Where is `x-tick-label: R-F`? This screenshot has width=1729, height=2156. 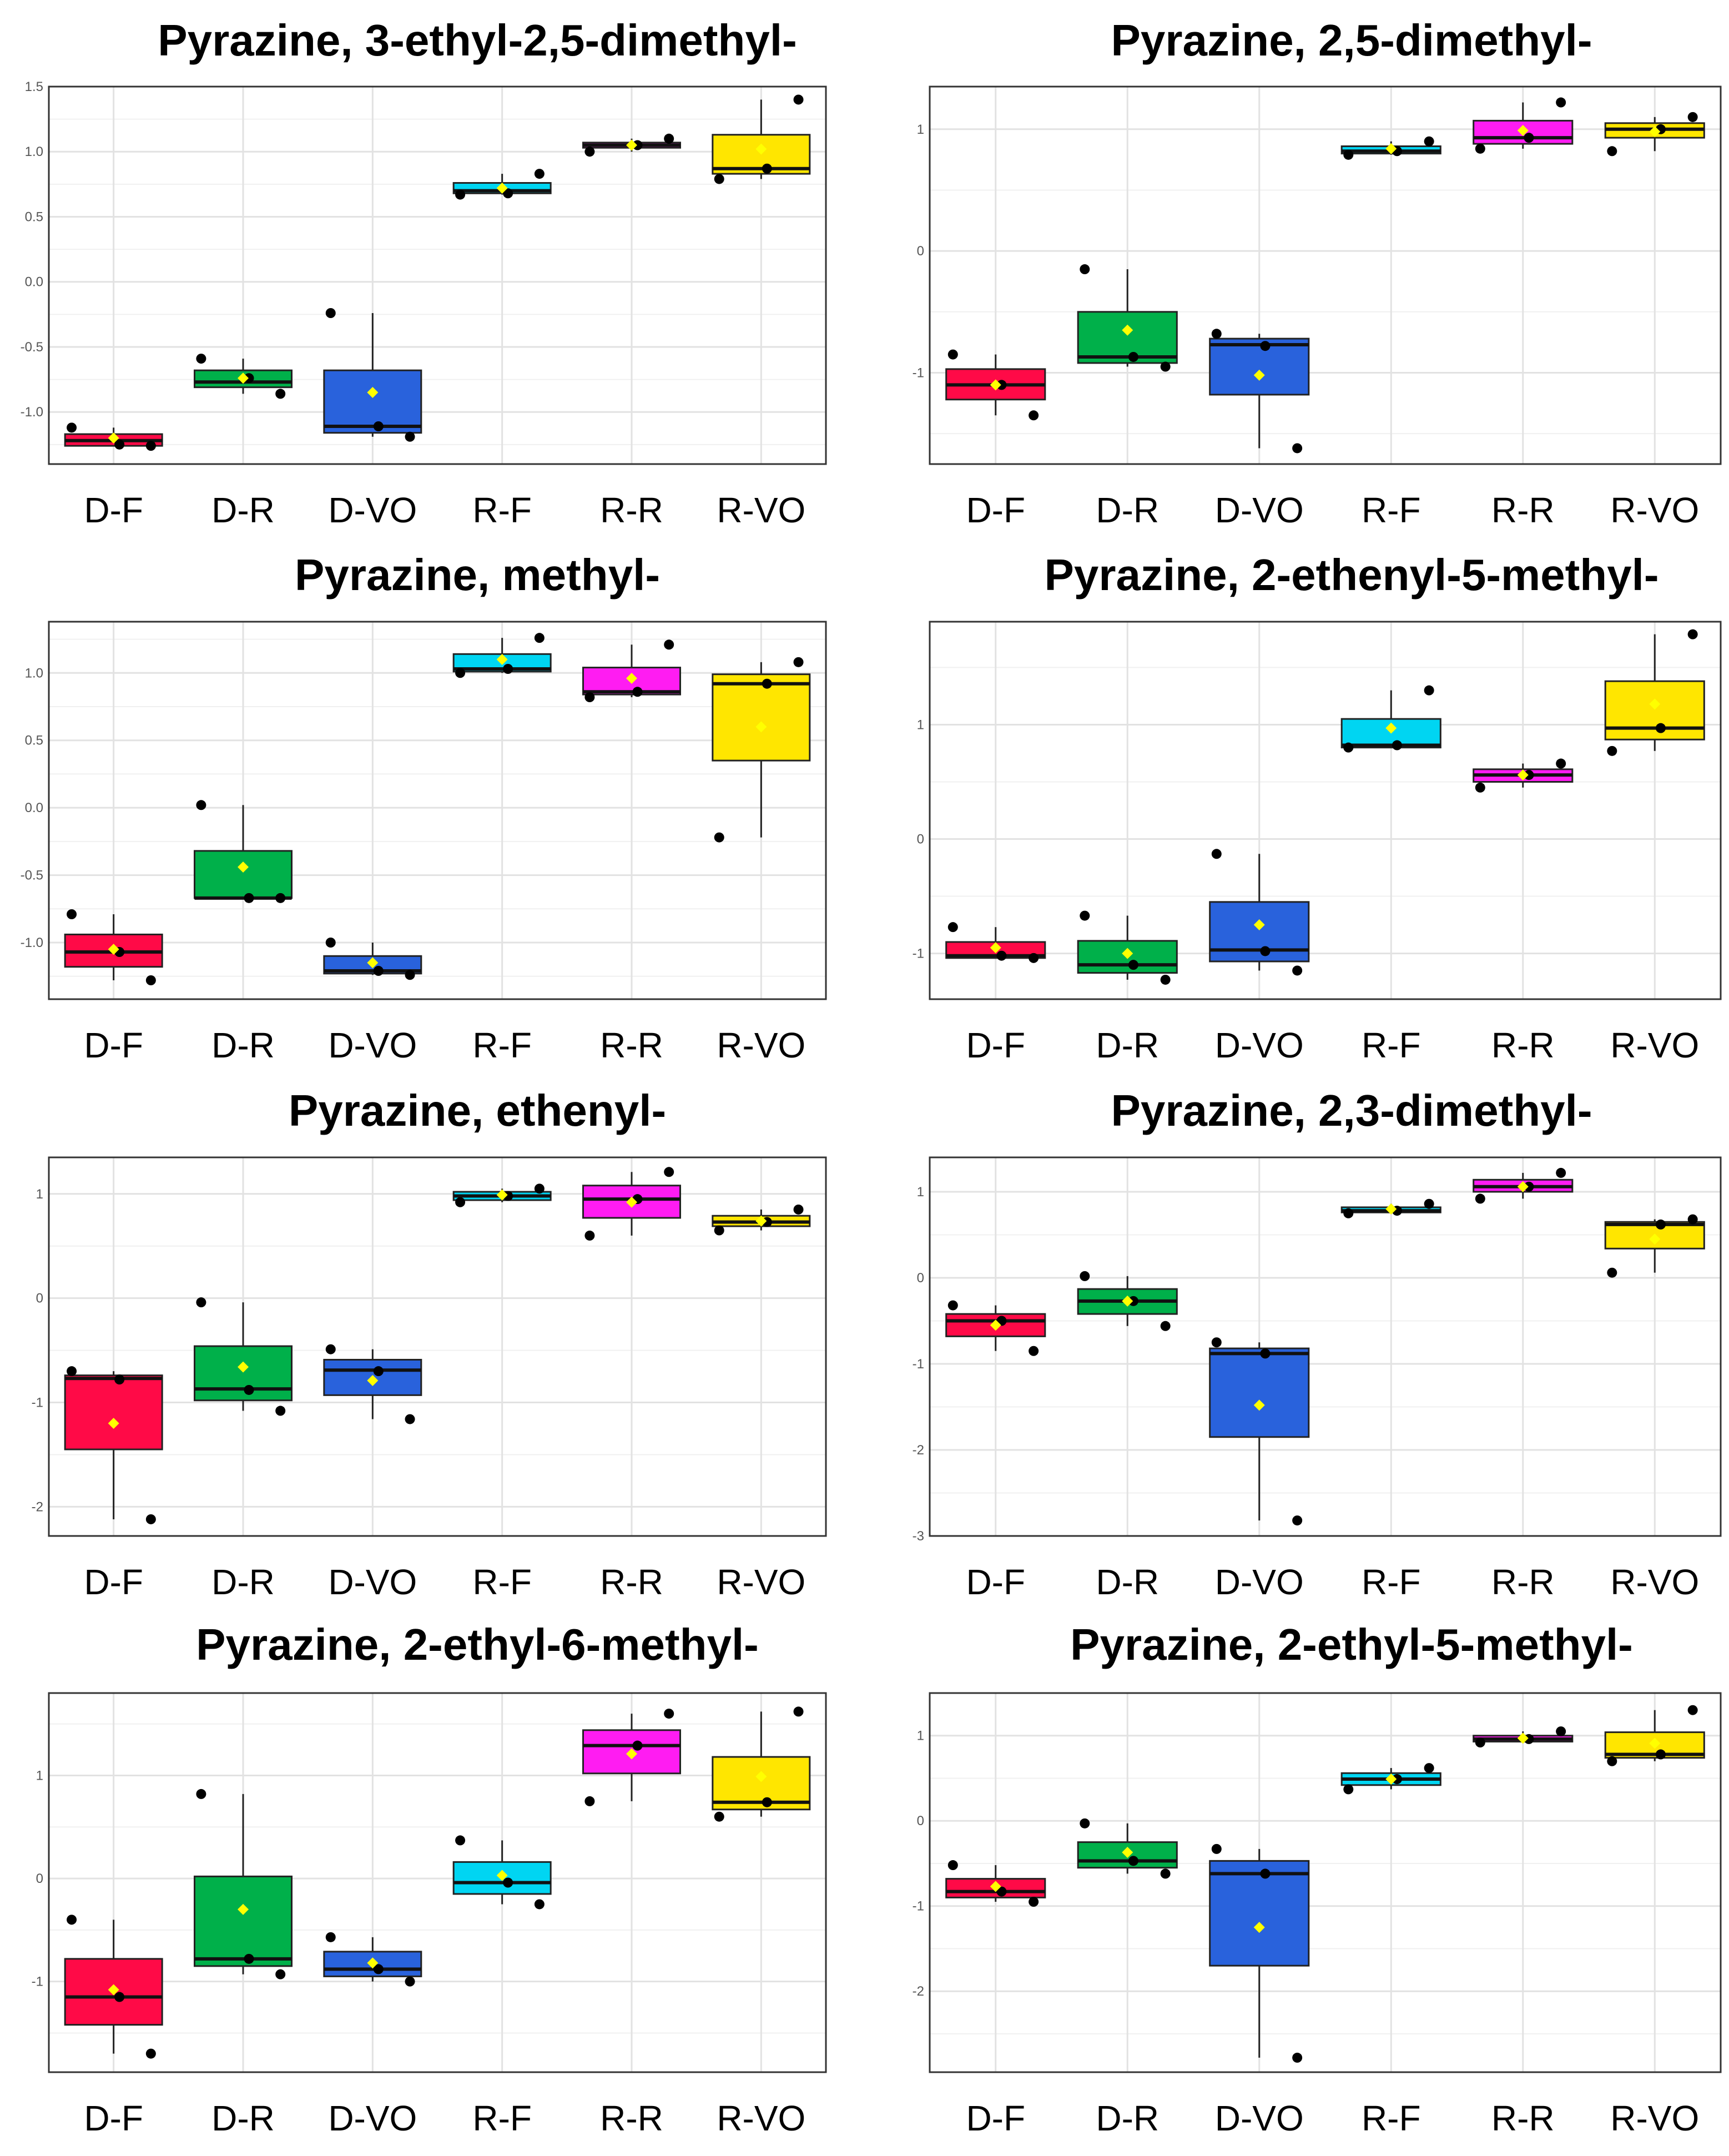
x-tick-label: R-F is located at coordinates (1391, 510).